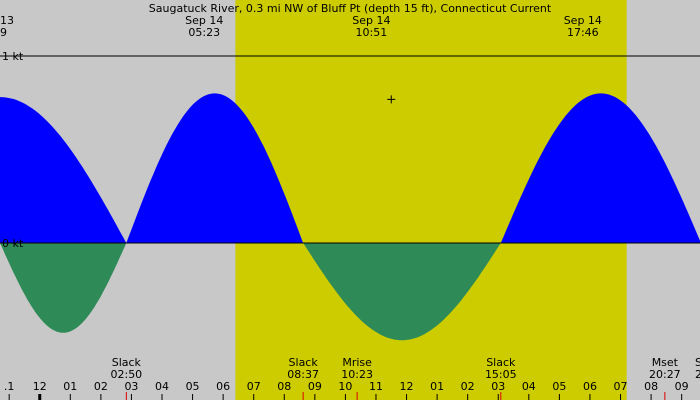 This screenshot has height=400, width=700. Describe the element at coordinates (303, 374) in the screenshot. I see `event-time-label: 08:37` at that location.